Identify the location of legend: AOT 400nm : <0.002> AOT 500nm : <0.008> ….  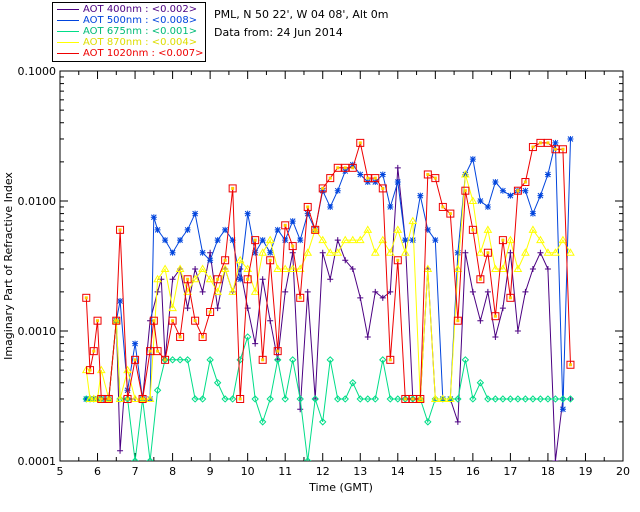
(129, 32).